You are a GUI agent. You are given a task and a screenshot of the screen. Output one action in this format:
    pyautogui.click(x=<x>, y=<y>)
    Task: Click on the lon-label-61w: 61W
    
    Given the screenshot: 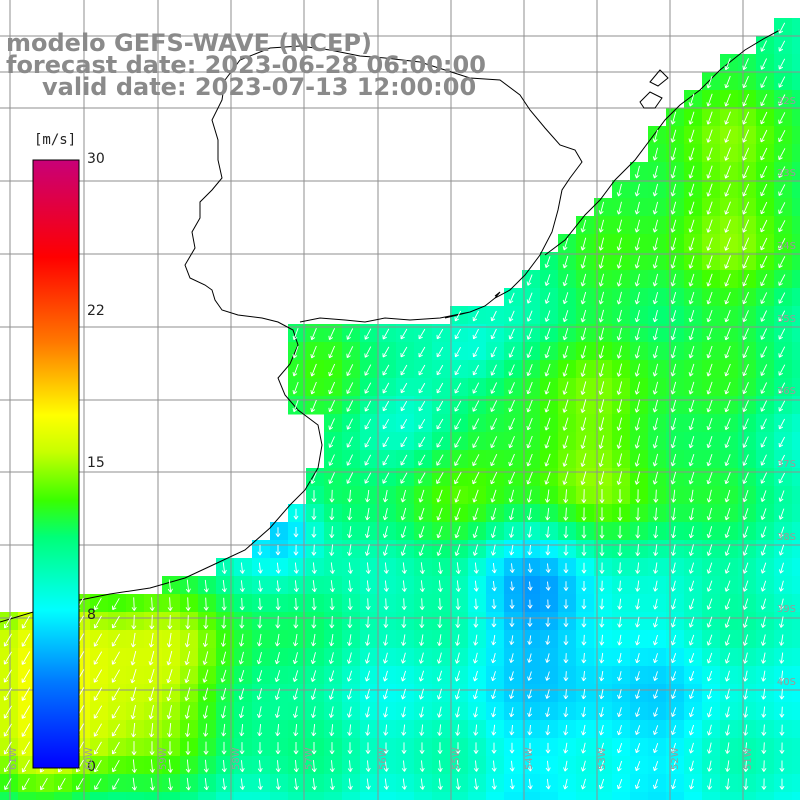 What is the action you would take?
    pyautogui.click(x=13, y=758)
    